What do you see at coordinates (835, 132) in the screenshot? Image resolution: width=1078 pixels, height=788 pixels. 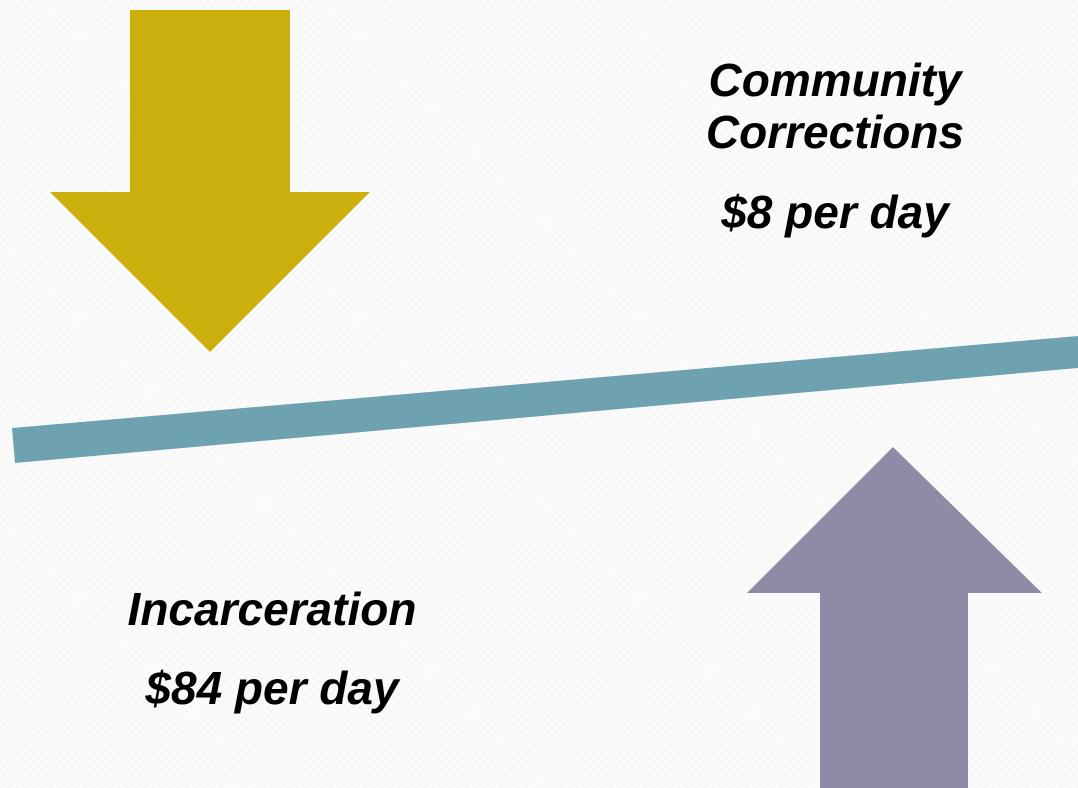 I see `community-title-line-2: Corrections` at bounding box center [835, 132].